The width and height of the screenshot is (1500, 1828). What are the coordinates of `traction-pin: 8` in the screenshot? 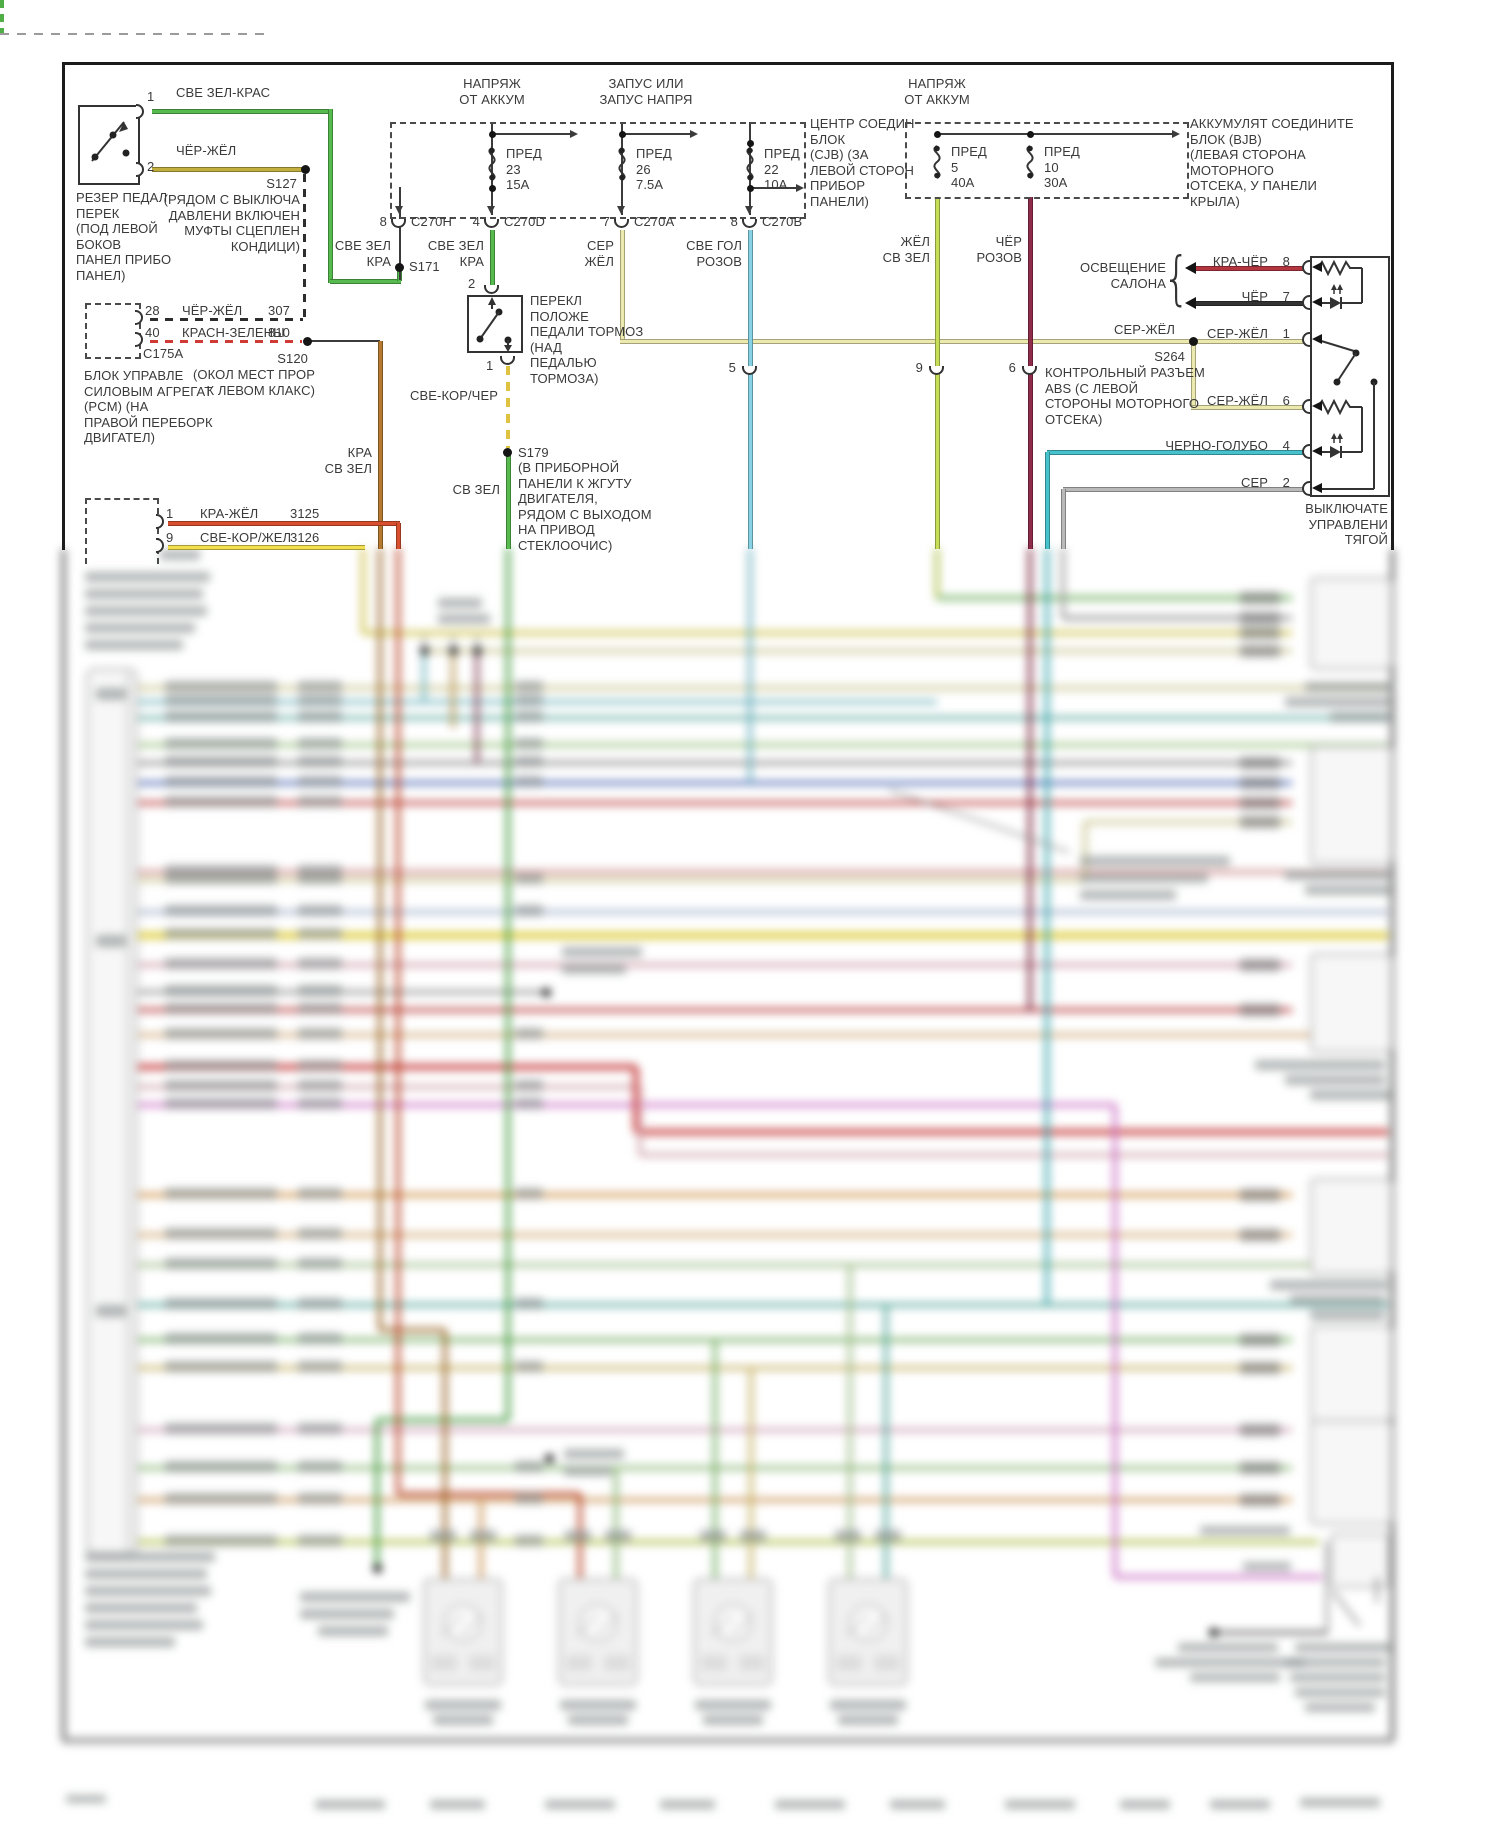 It's located at (1286, 261).